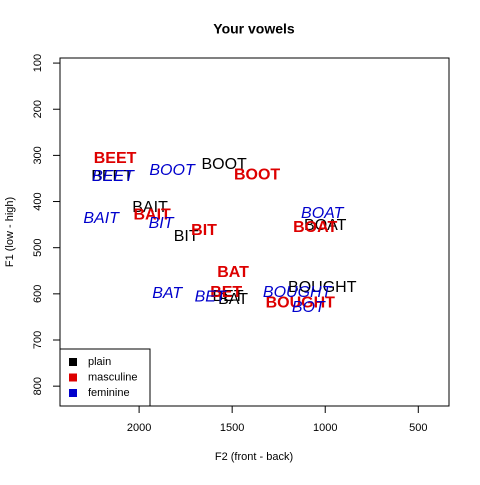 The width and height of the screenshot is (480, 485). I want to click on y-tick-label: 800, so click(38, 386).